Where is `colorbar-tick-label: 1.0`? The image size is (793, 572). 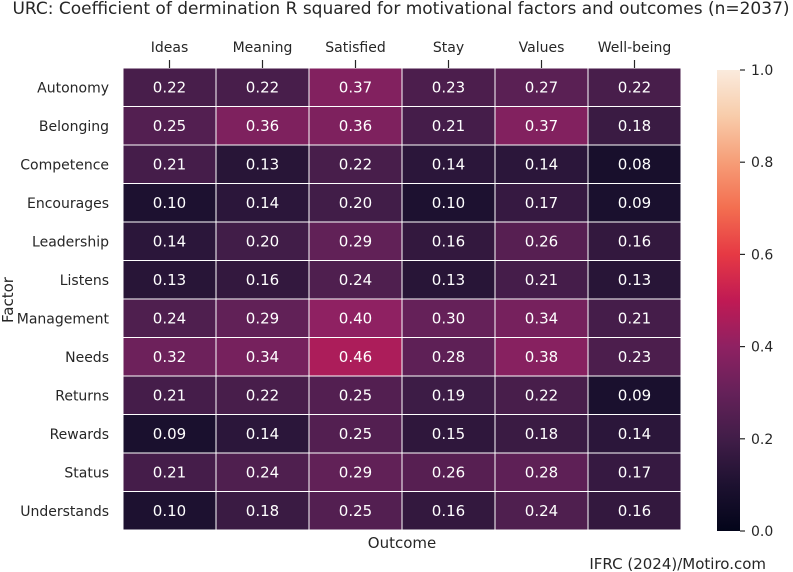 colorbar-tick-label: 1.0 is located at coordinates (762, 71).